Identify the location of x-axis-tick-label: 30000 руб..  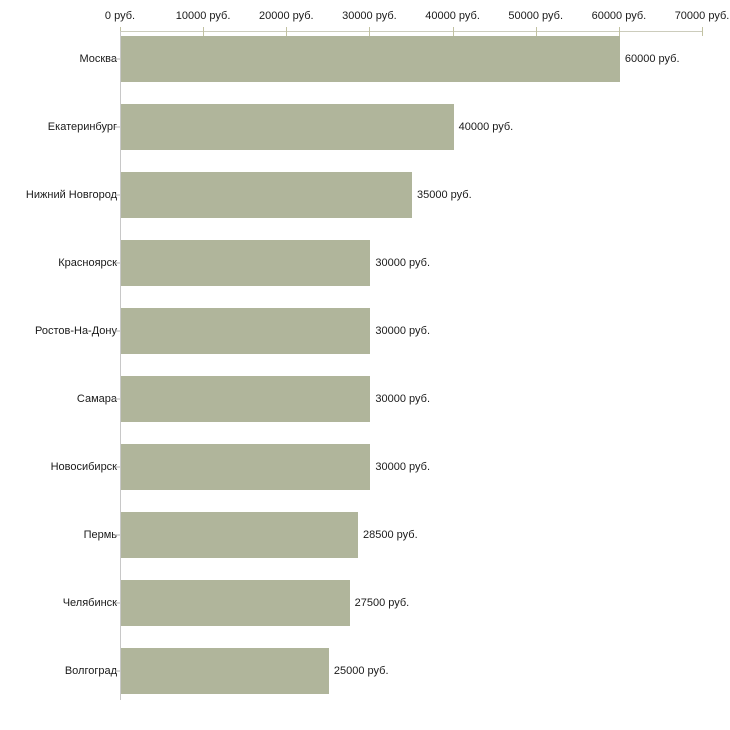
(369, 16).